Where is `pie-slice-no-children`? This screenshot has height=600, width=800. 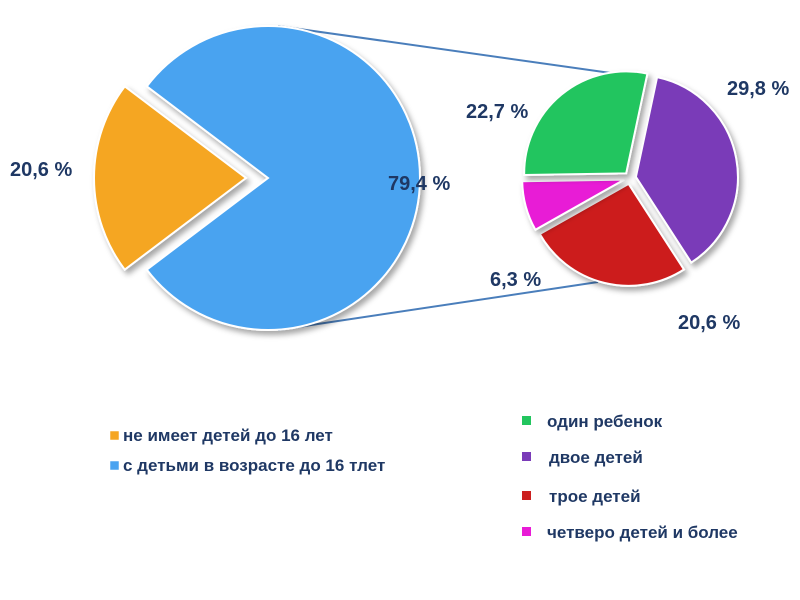
pie-slice-no-children is located at coordinates (170, 178).